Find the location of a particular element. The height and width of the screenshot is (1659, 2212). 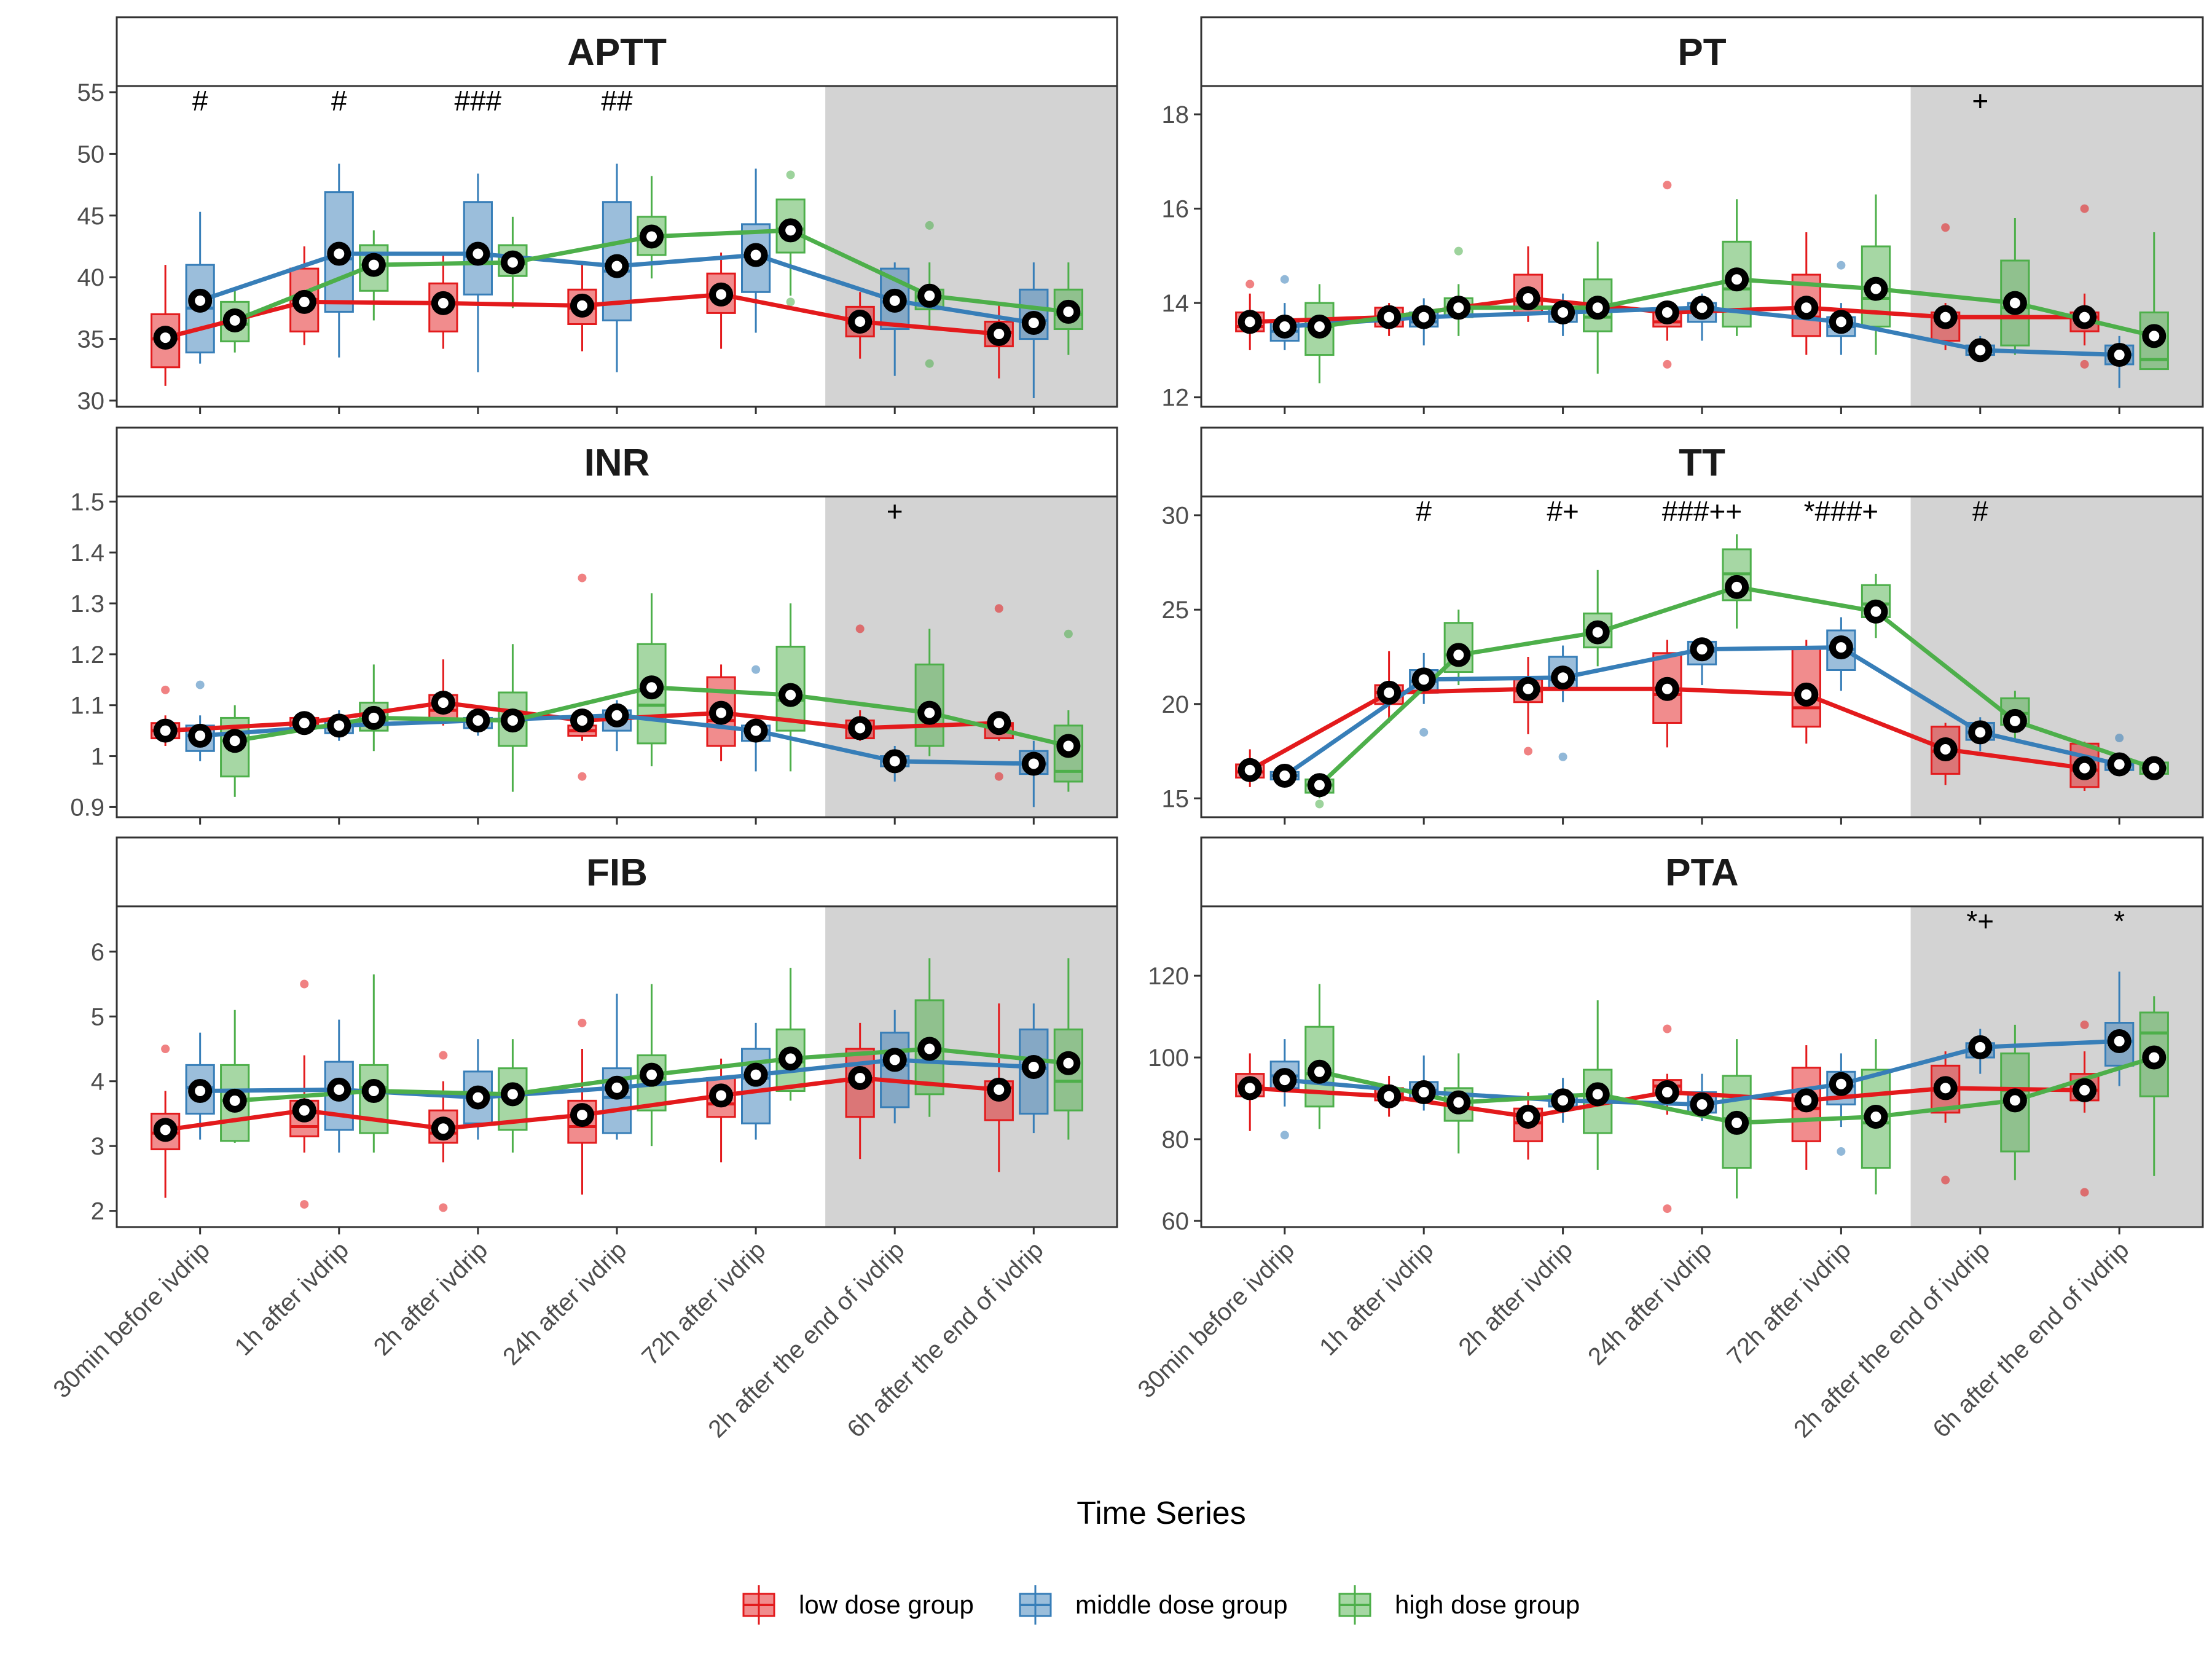

y-tick-label: 40 is located at coordinates (91, 277).